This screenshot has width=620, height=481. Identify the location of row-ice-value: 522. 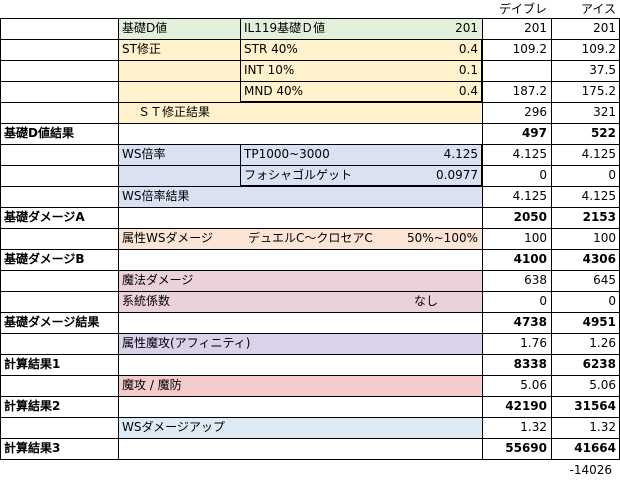
(603, 133).